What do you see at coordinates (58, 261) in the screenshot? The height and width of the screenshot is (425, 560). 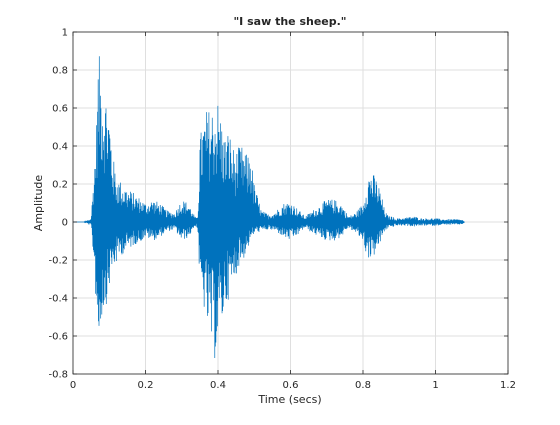 I see `y-tick-label: -0.2` at bounding box center [58, 261].